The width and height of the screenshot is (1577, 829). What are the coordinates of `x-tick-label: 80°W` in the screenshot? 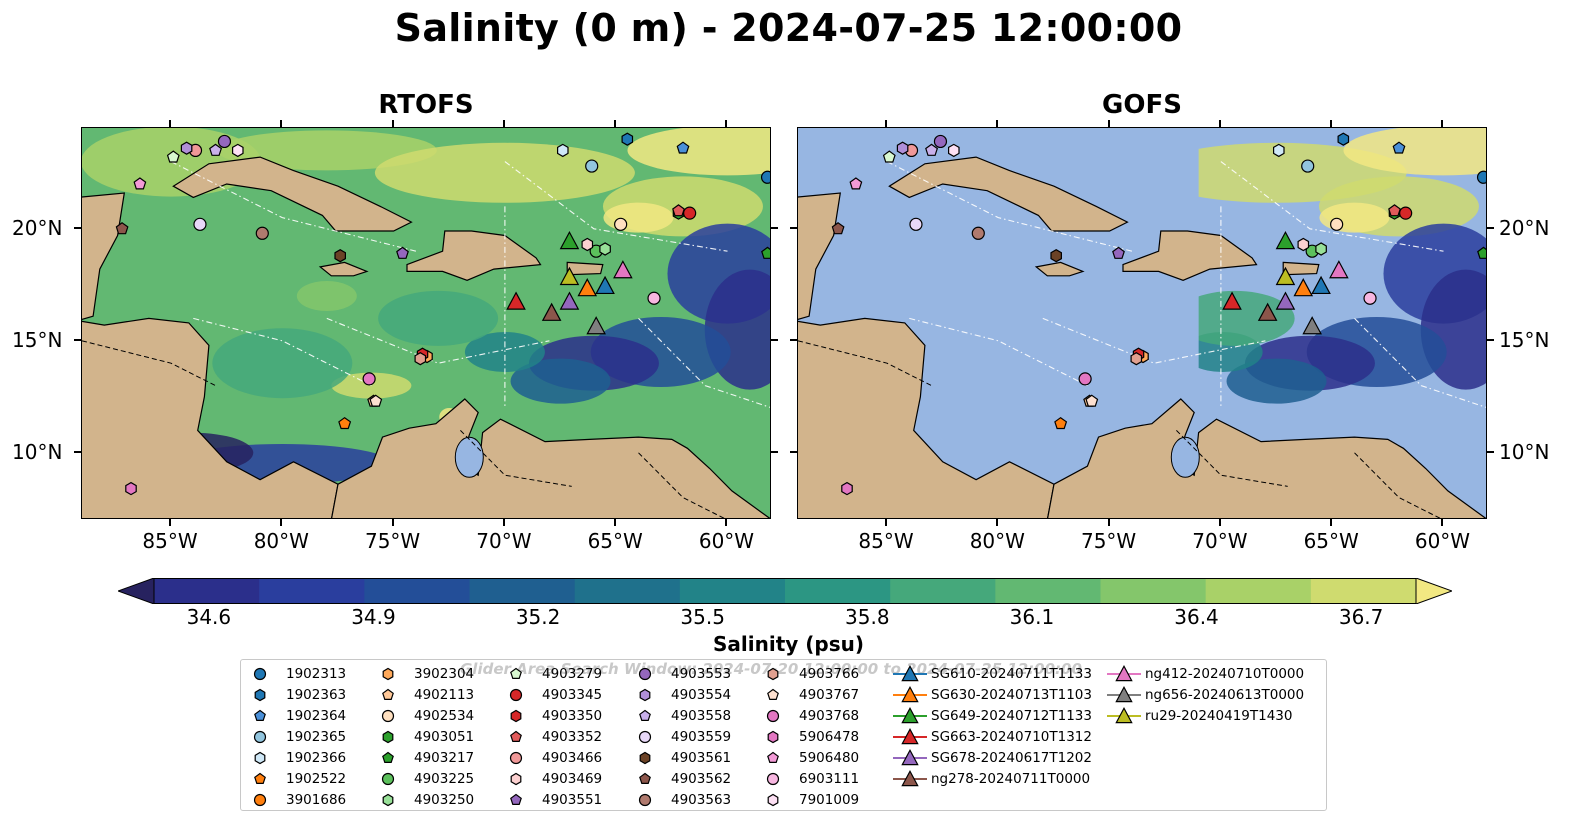 It's located at (281, 541).